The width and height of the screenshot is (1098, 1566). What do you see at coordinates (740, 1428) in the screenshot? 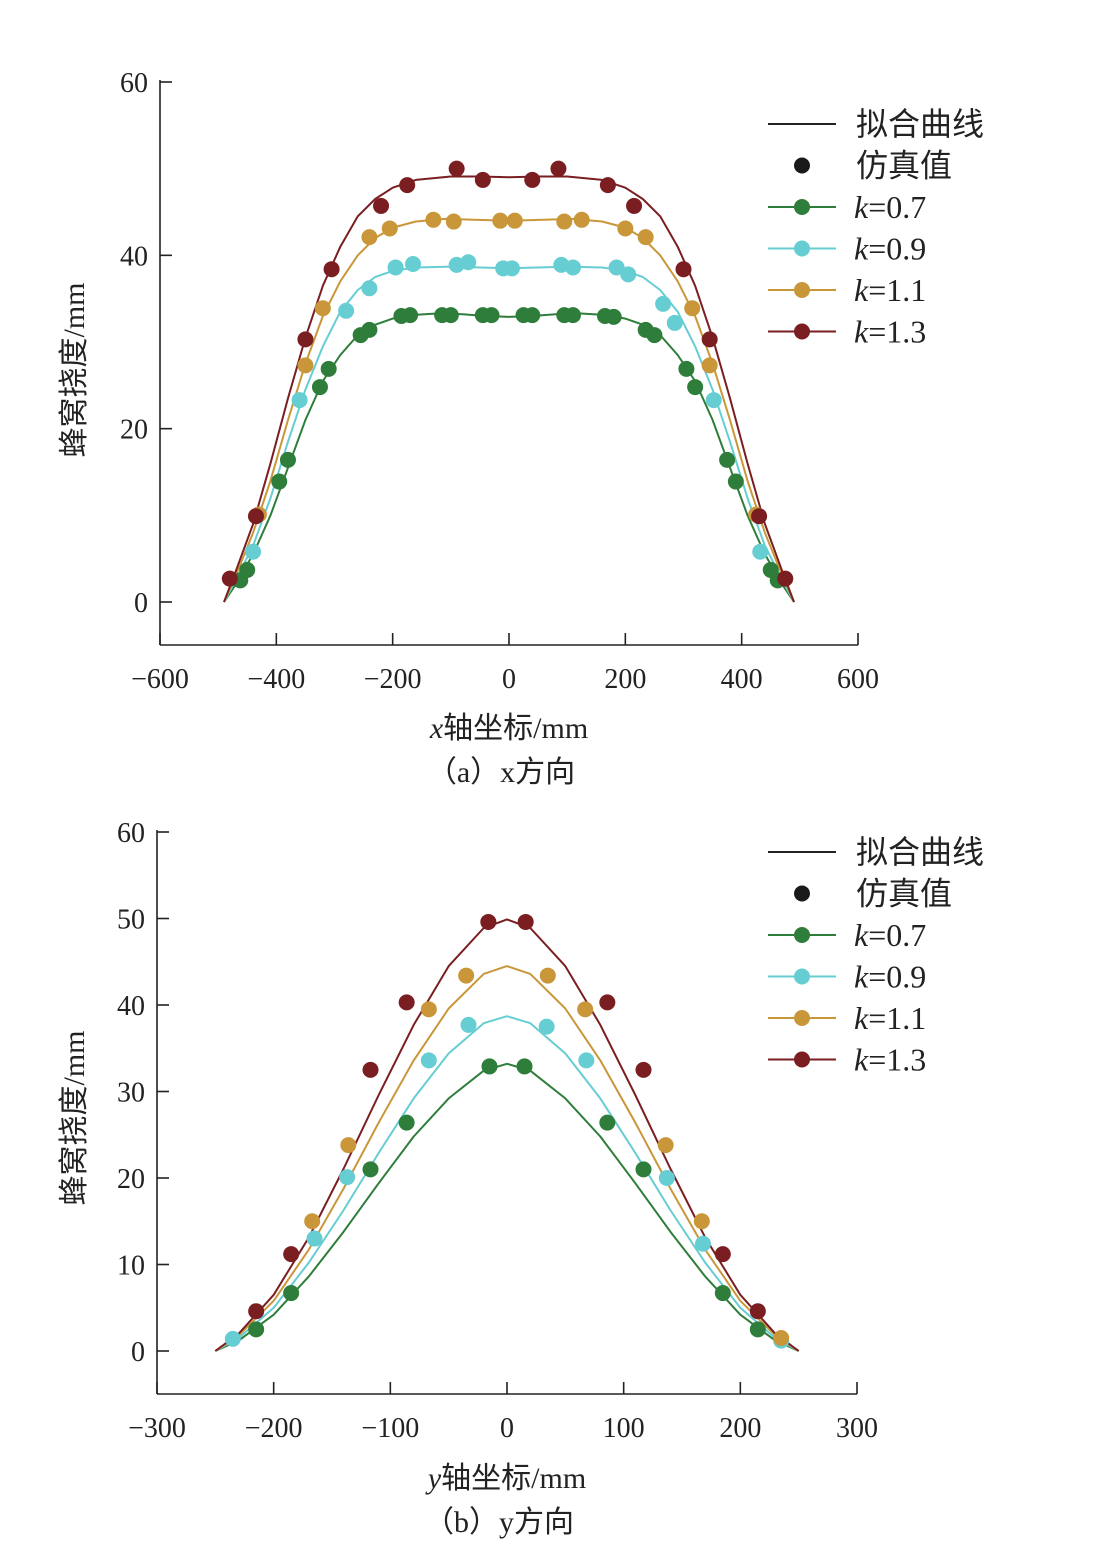
I see `x-tick-label: 200` at bounding box center [740, 1428].